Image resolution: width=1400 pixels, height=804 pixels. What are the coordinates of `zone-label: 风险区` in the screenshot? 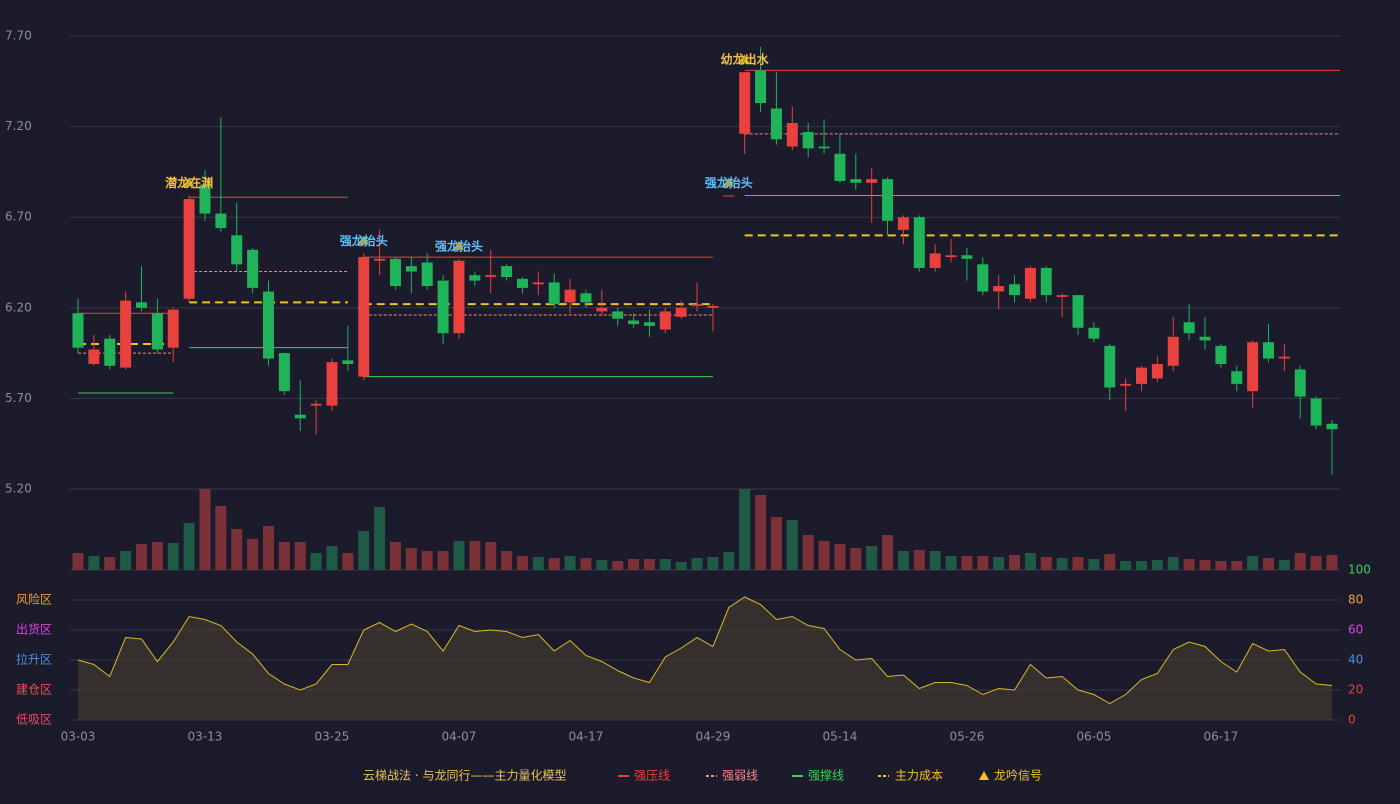 It's located at (34, 599).